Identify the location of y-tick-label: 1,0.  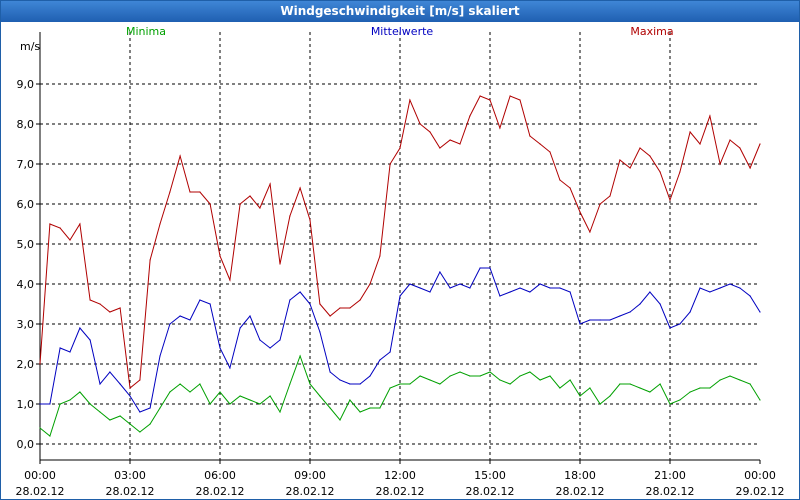
(26, 404).